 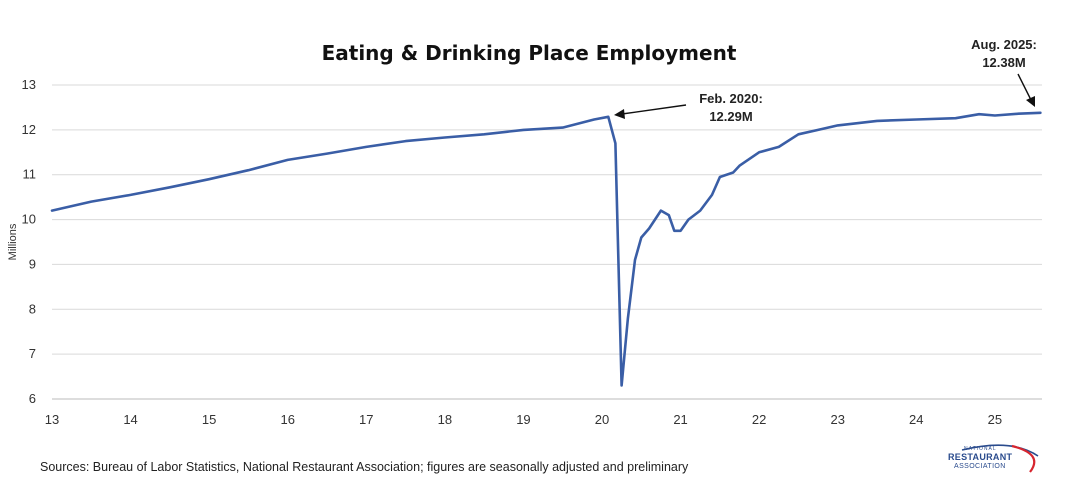 What do you see at coordinates (995, 419) in the screenshot?
I see `x-tick-25: 25` at bounding box center [995, 419].